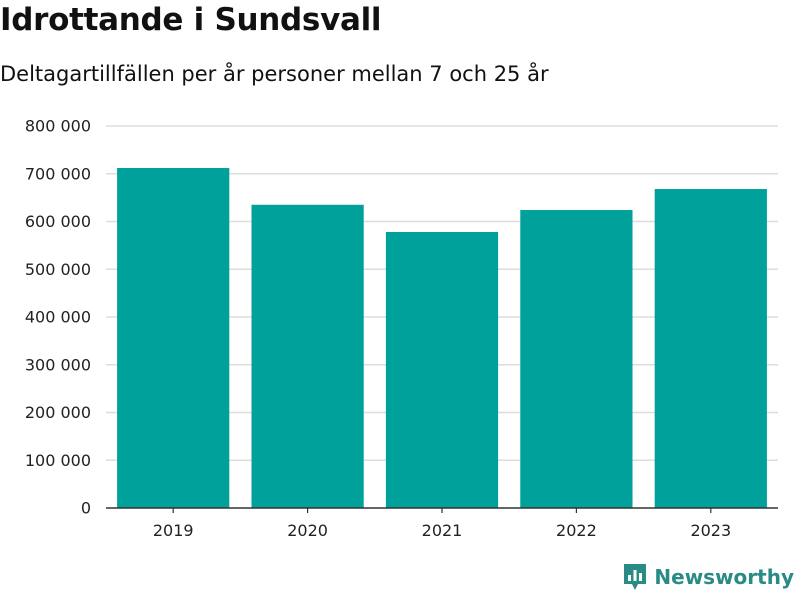 The width and height of the screenshot is (800, 600). What do you see at coordinates (576, 530) in the screenshot?
I see `x-tick-label: 2022` at bounding box center [576, 530].